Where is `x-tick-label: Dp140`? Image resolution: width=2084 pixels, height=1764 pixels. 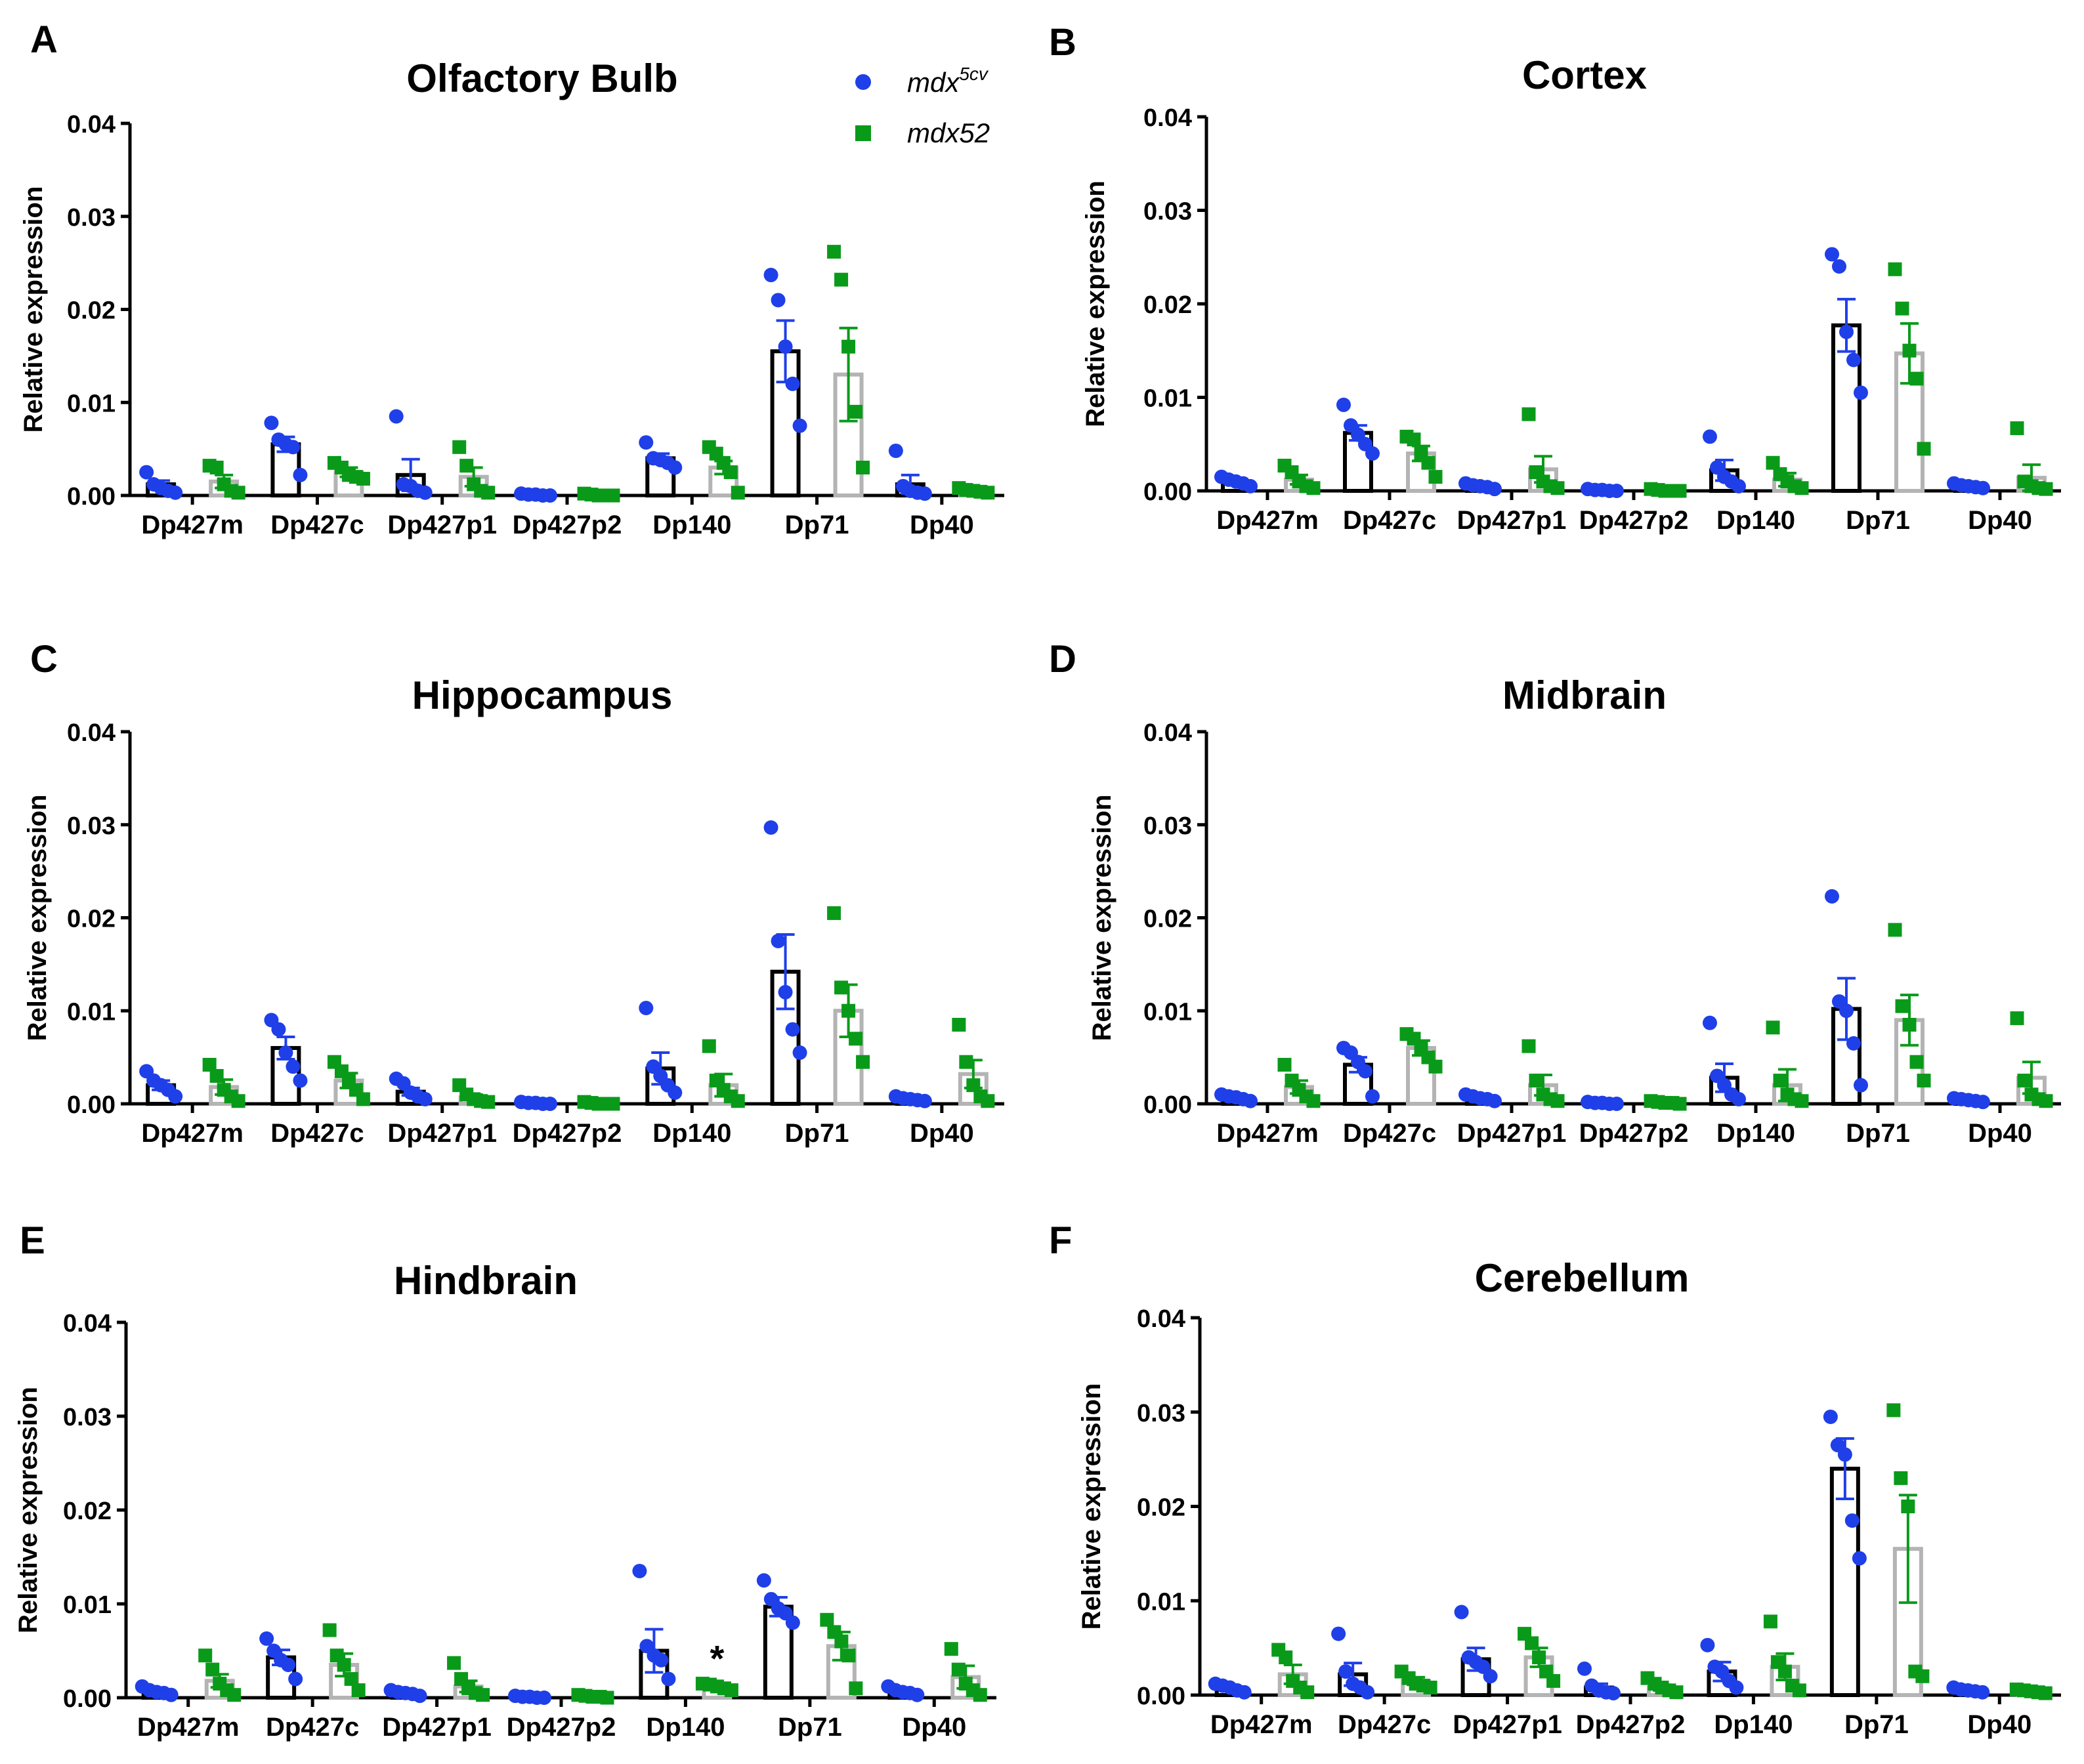 x-tick-label: Dp140 is located at coordinates (1753, 1724).